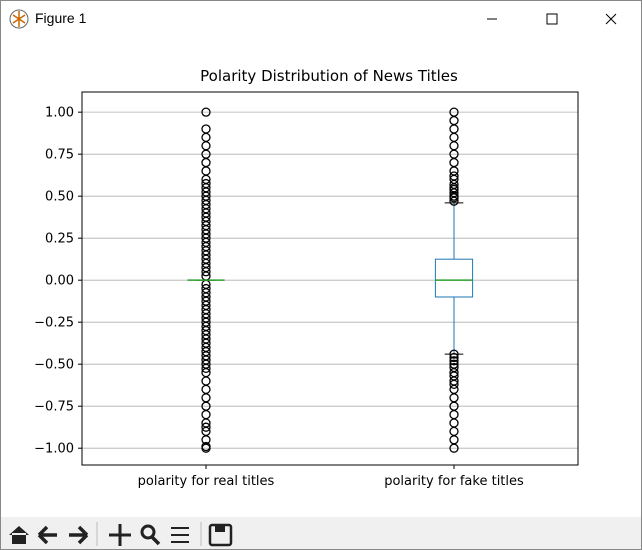  Describe the element at coordinates (206, 481) in the screenshot. I see `x-tick-label: polarity for real titles` at that location.